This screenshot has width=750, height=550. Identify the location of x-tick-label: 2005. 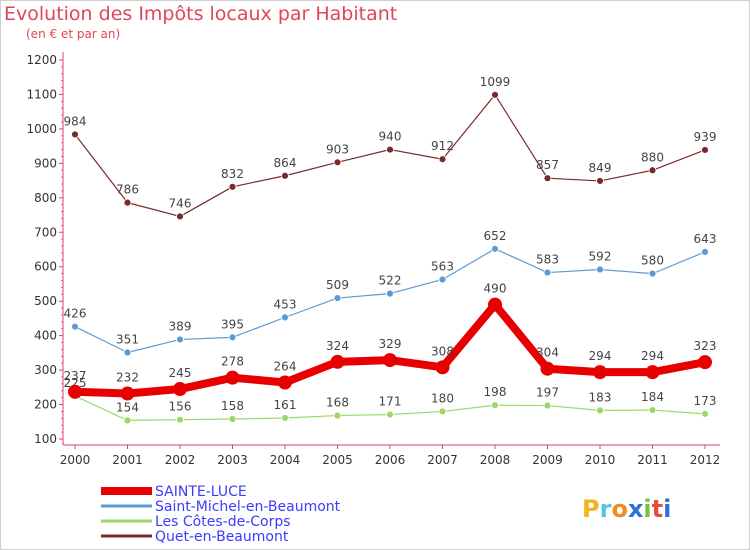
(337, 460).